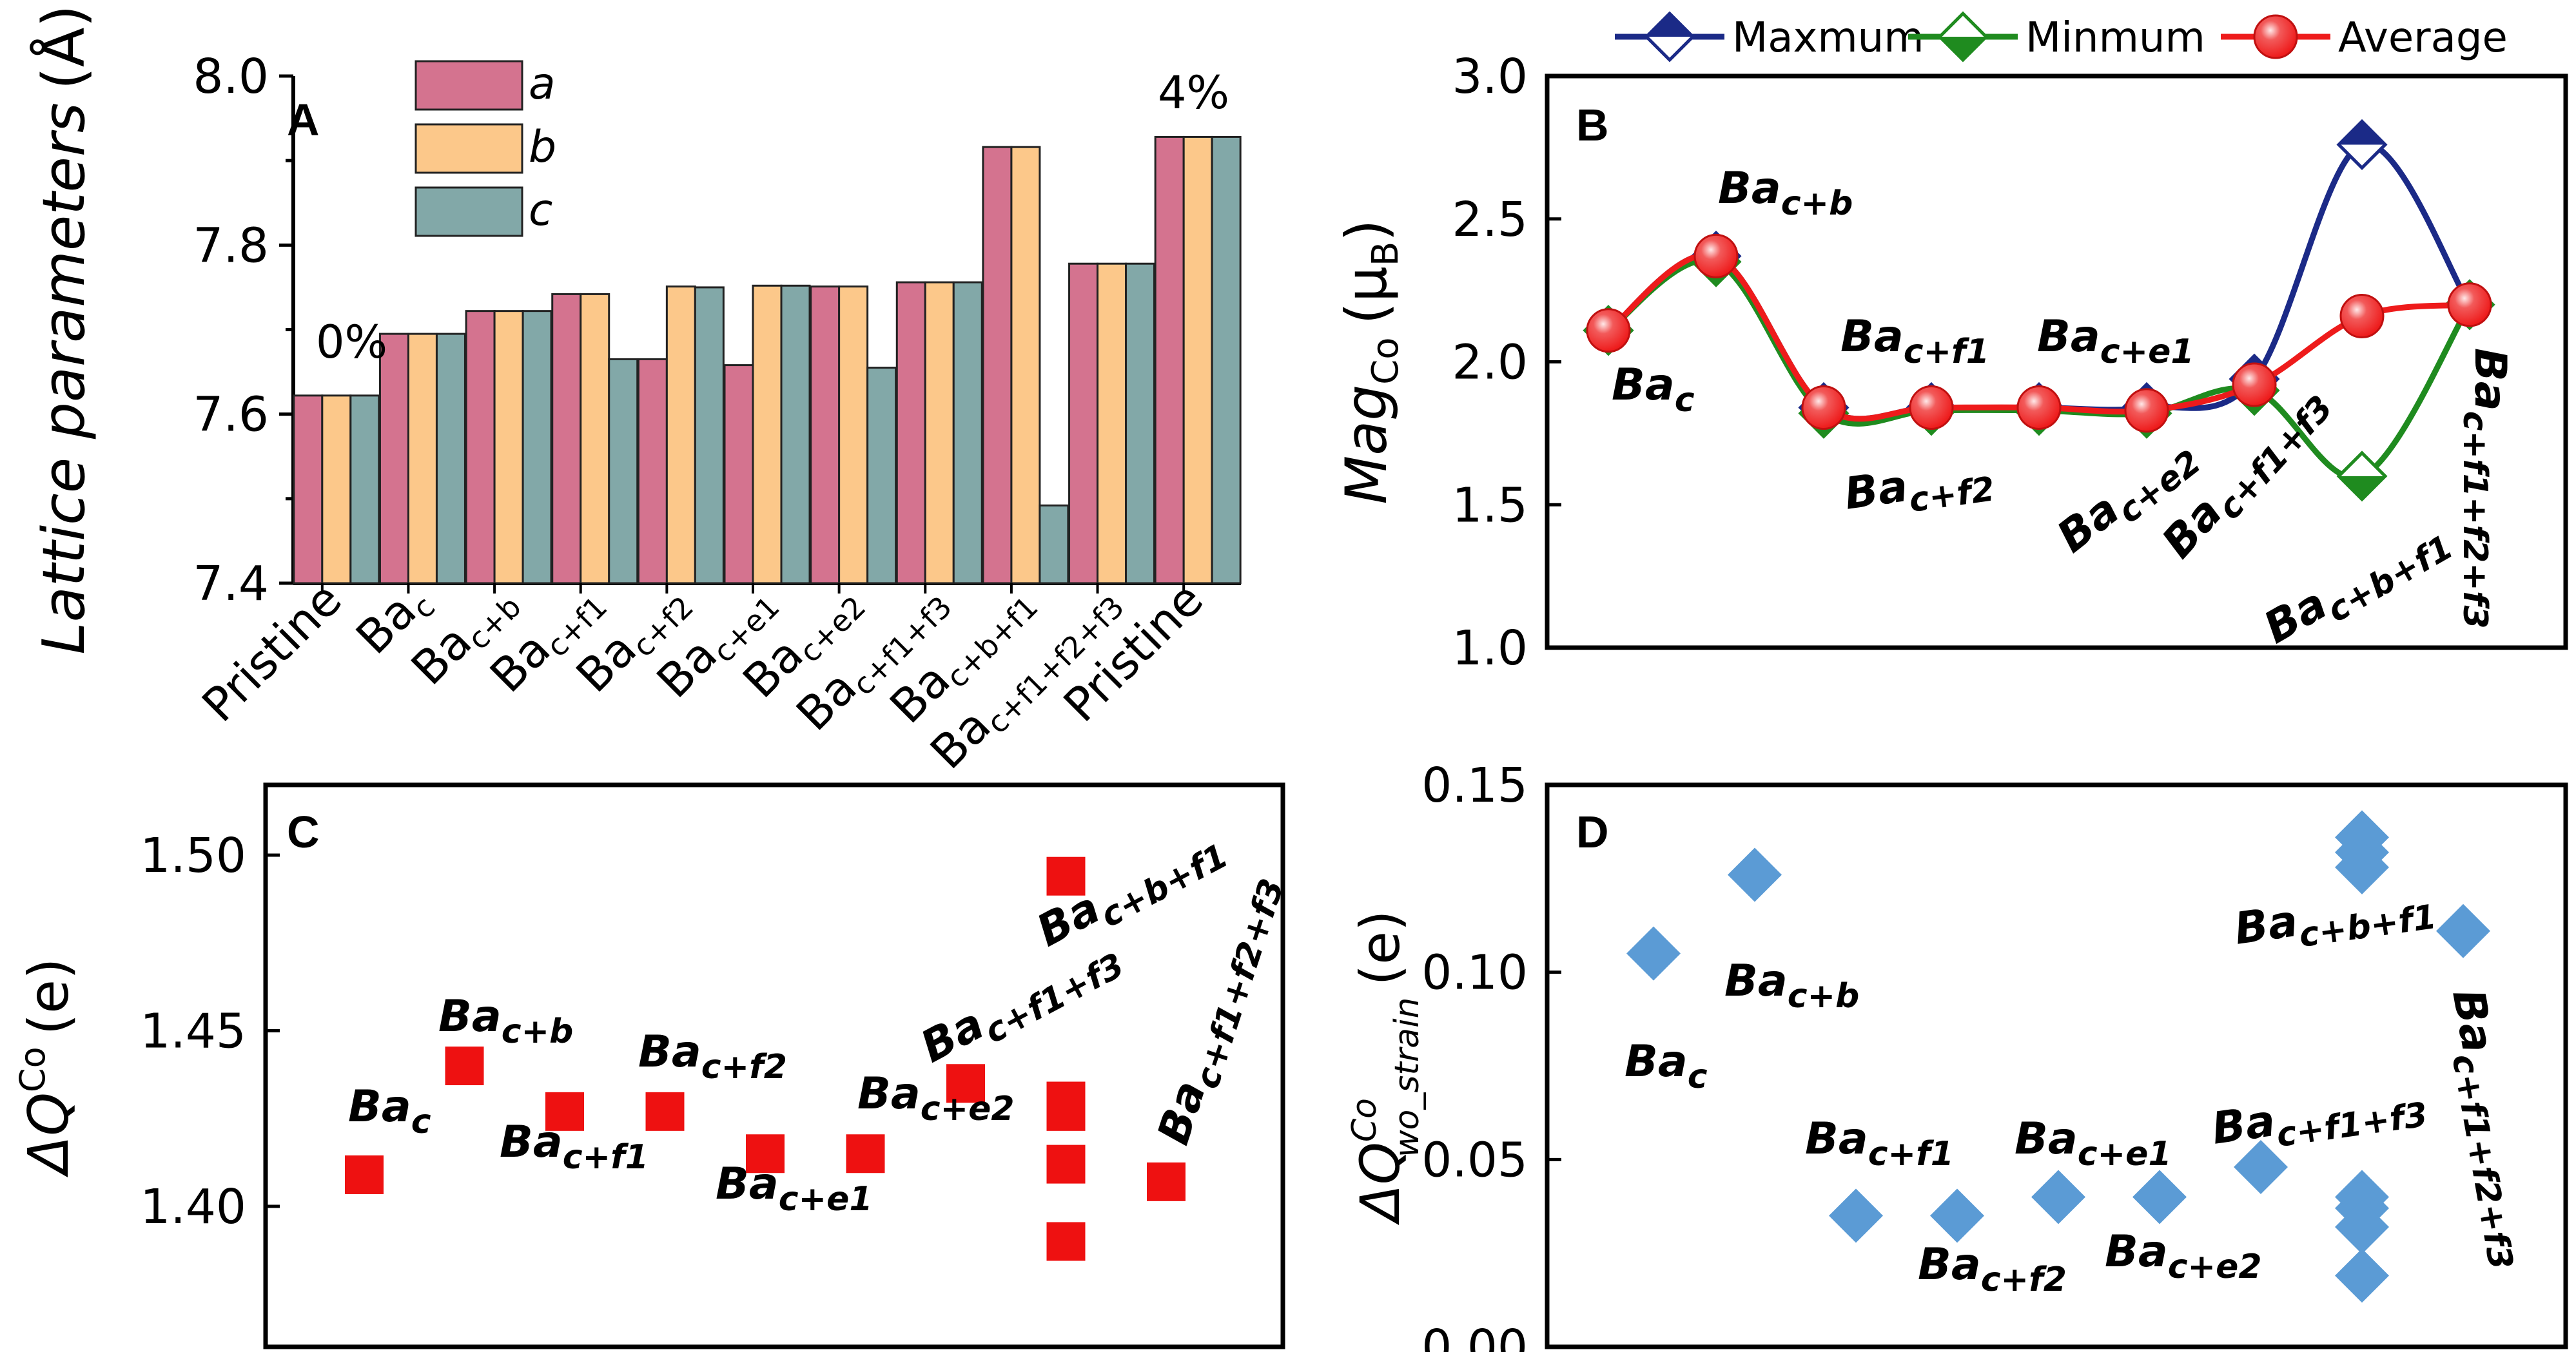 This screenshot has height=1352, width=2576. What do you see at coordinates (1791, 986) in the screenshot?
I see `d-point-label: Bac+b` at bounding box center [1791, 986].